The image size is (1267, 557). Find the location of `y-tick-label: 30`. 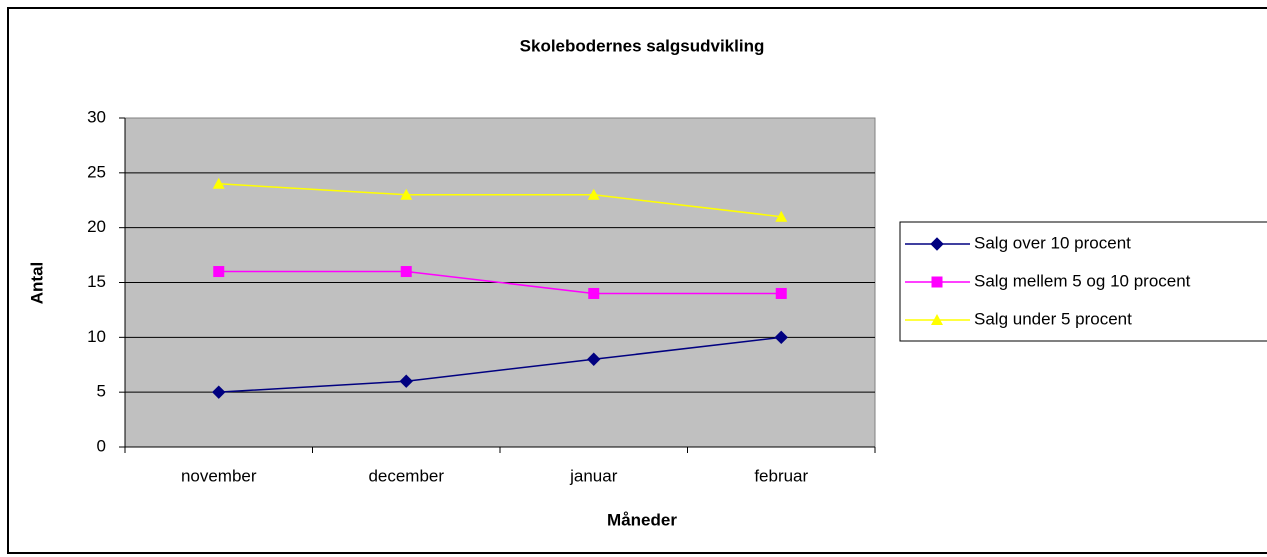

y-tick-label: 30 is located at coordinates (96, 116).